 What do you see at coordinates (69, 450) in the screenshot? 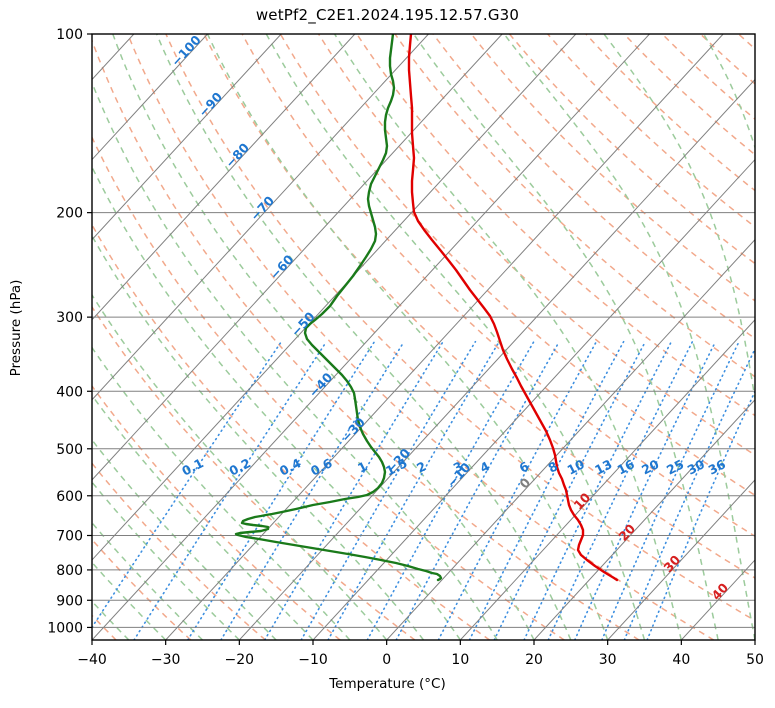
I see `y-tick-label: 500` at bounding box center [69, 450].